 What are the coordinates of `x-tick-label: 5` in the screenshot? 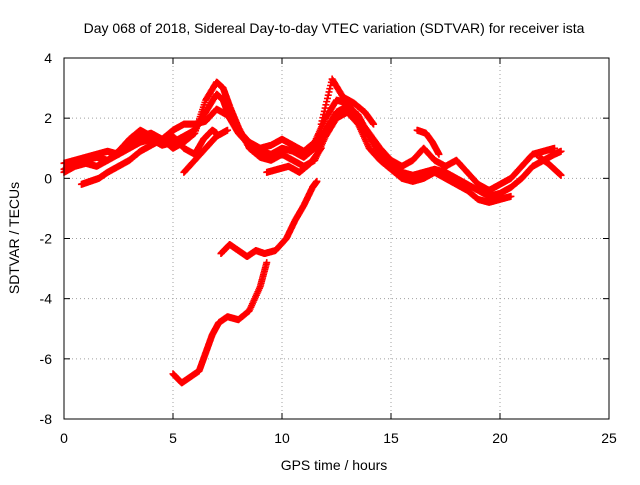 It's located at (173, 438).